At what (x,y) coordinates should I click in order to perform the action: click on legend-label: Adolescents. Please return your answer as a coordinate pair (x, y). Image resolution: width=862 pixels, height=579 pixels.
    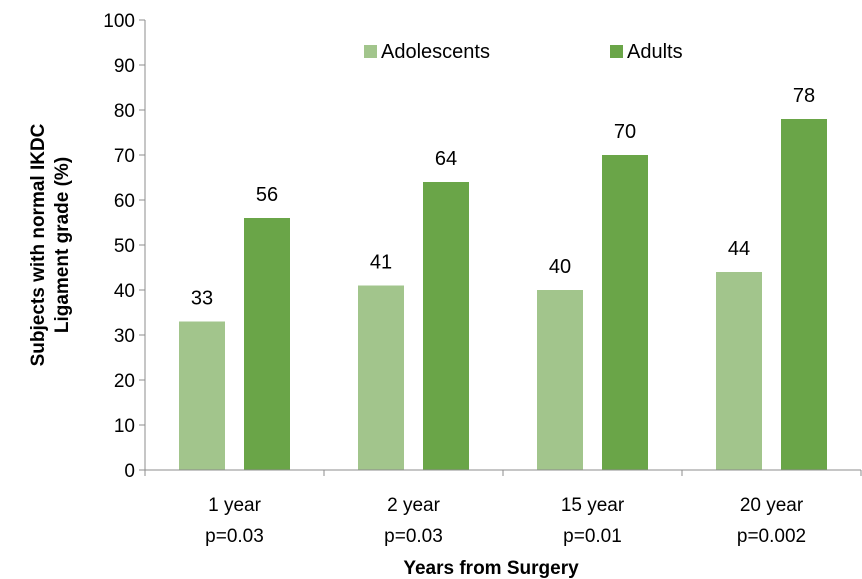
    Looking at the image, I should click on (435, 52).